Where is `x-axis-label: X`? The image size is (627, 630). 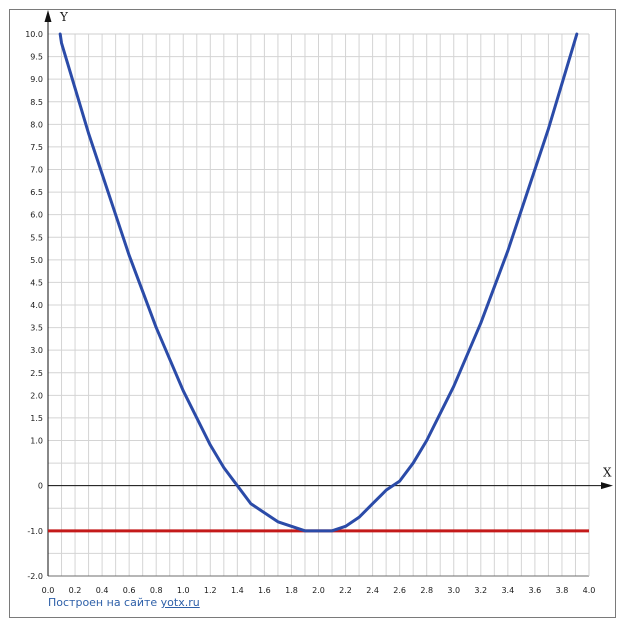 x-axis-label: X is located at coordinates (607, 473).